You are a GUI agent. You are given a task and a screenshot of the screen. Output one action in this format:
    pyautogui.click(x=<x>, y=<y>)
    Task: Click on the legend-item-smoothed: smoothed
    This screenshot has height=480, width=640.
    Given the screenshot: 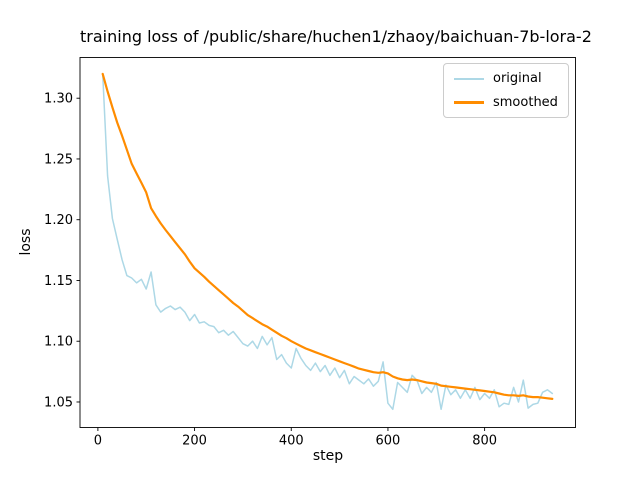 What is the action you would take?
    pyautogui.click(x=506, y=102)
    